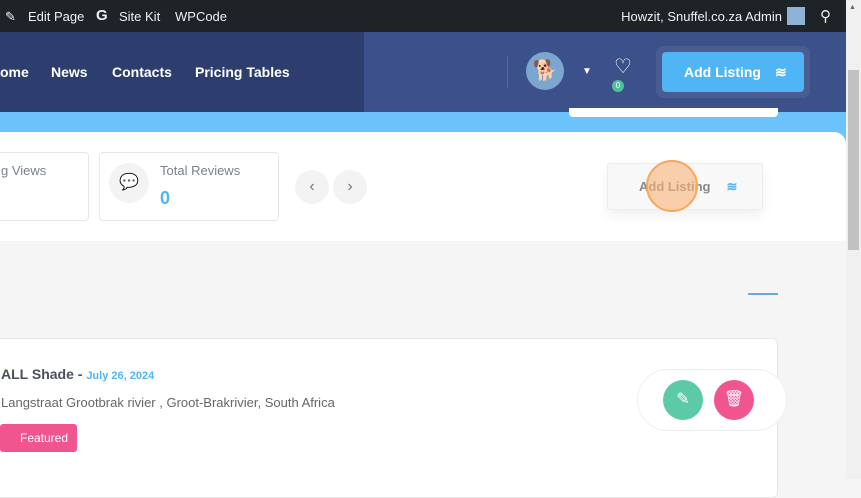 The image size is (861, 498). What do you see at coordinates (165, 198) in the screenshot?
I see `stat-value: 0` at bounding box center [165, 198].